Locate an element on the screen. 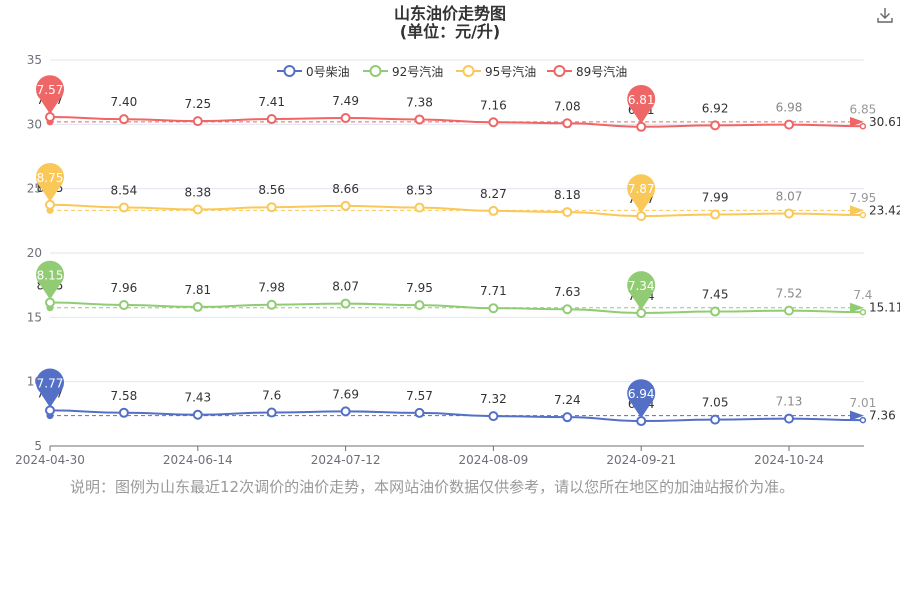 Image resolution: width=900 pixels, height=600 pixels. x-tick-label: 2024-08-09 is located at coordinates (494, 460).